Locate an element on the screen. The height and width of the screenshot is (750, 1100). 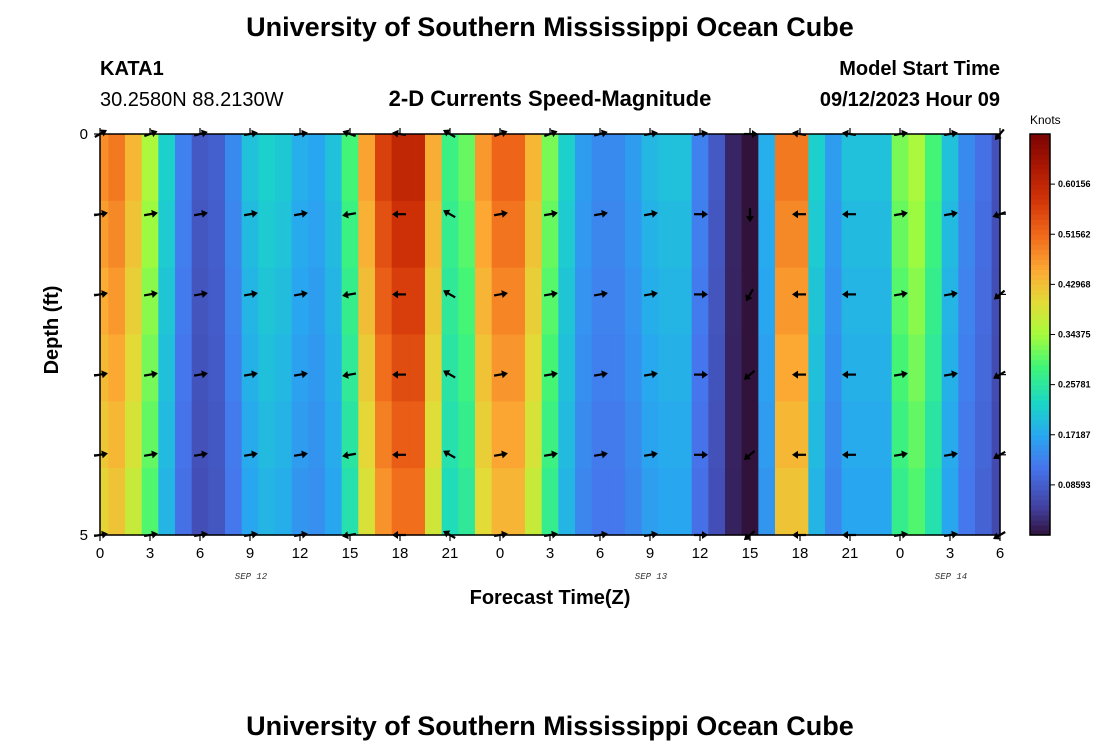
x-tick-label: 12 is located at coordinates (700, 553).